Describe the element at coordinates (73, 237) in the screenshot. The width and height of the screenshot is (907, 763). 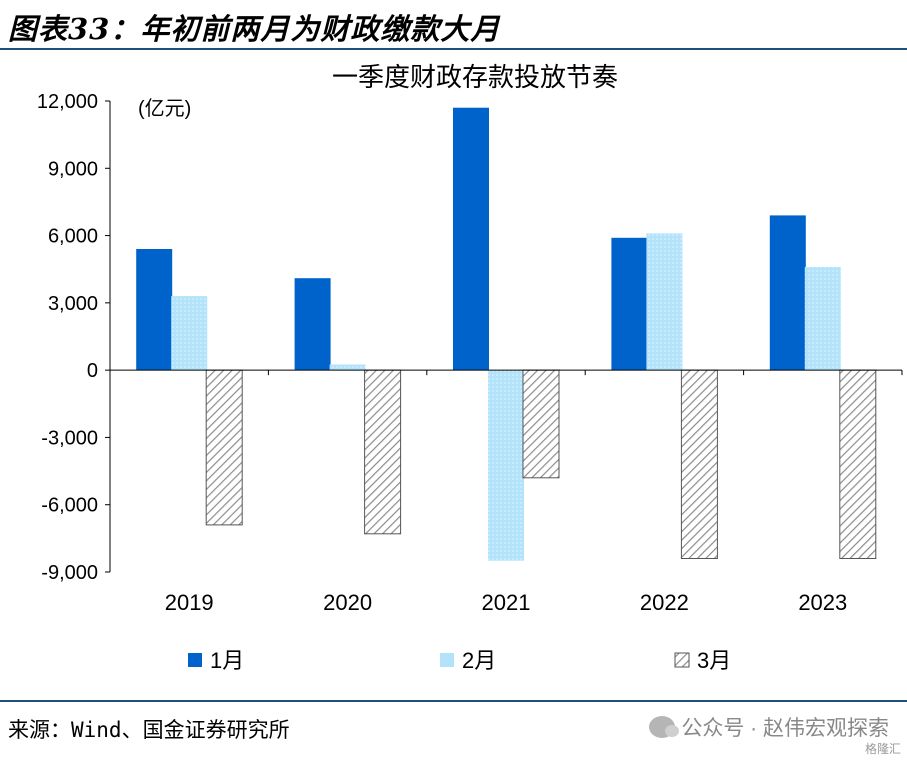
I see `y-tick-label: 6,000` at that location.